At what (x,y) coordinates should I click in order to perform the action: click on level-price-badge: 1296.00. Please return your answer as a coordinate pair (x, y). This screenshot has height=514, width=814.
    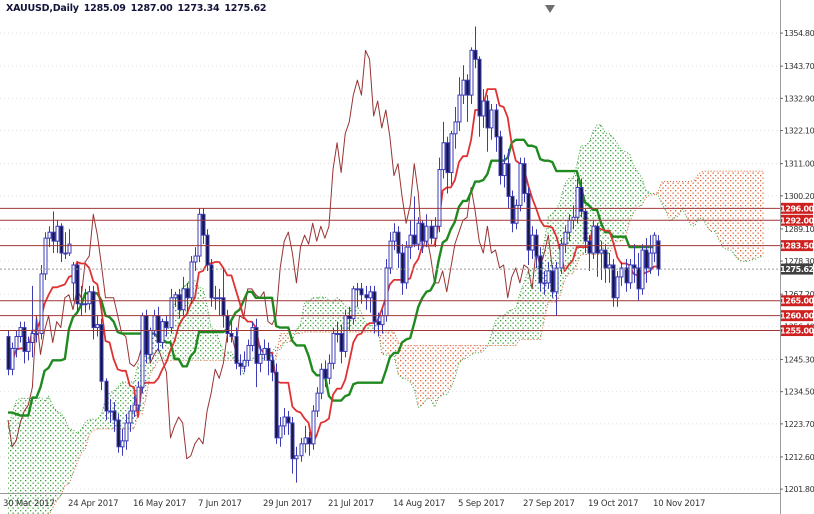
    Looking at the image, I should click on (797, 208).